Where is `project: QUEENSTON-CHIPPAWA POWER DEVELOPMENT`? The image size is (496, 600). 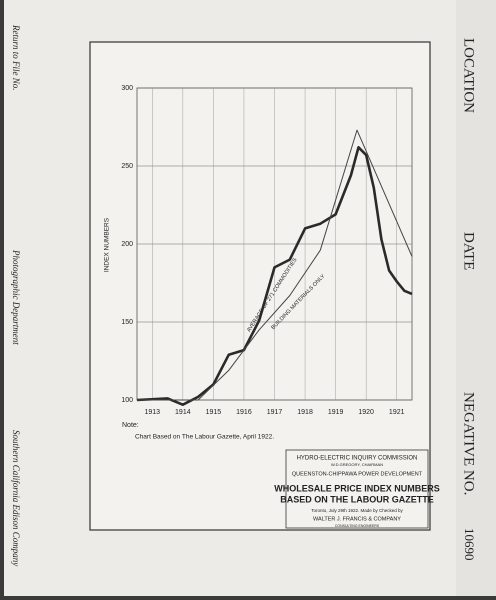 project: QUEENSTON-CHIPPAWA POWER DEVELOPMENT is located at coordinates (357, 474).